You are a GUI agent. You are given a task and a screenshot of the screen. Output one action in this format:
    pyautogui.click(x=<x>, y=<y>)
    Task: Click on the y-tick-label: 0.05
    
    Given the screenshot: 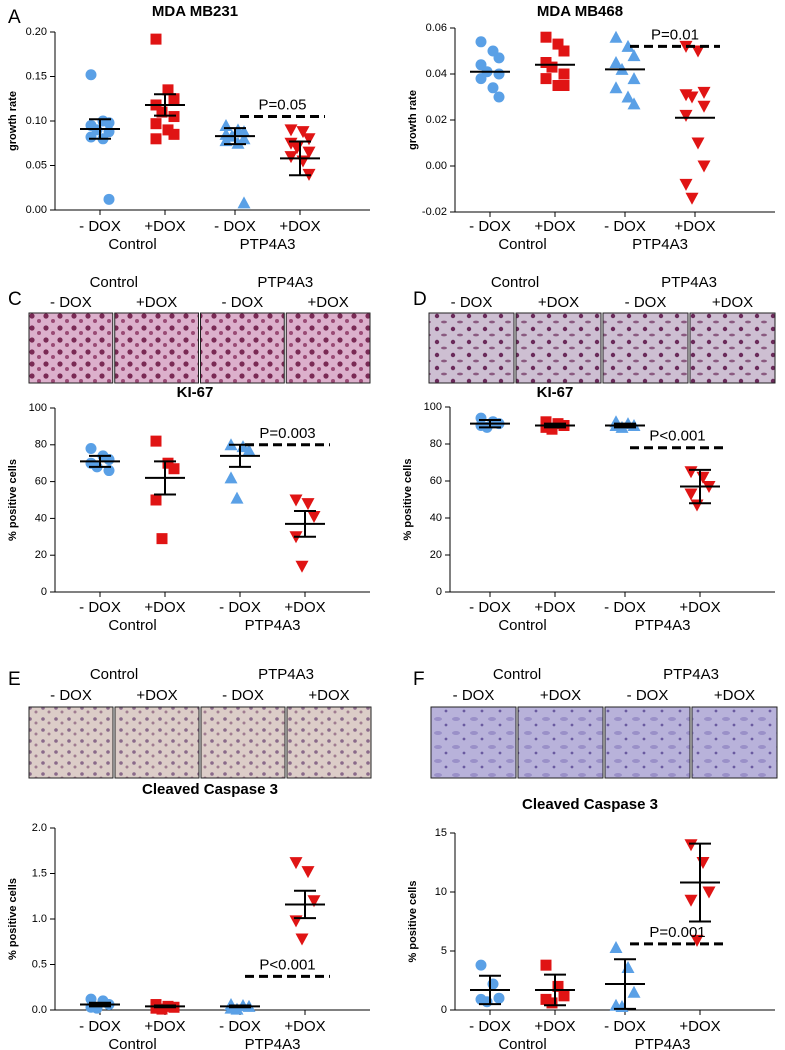 What is the action you would take?
    pyautogui.click(x=36, y=165)
    